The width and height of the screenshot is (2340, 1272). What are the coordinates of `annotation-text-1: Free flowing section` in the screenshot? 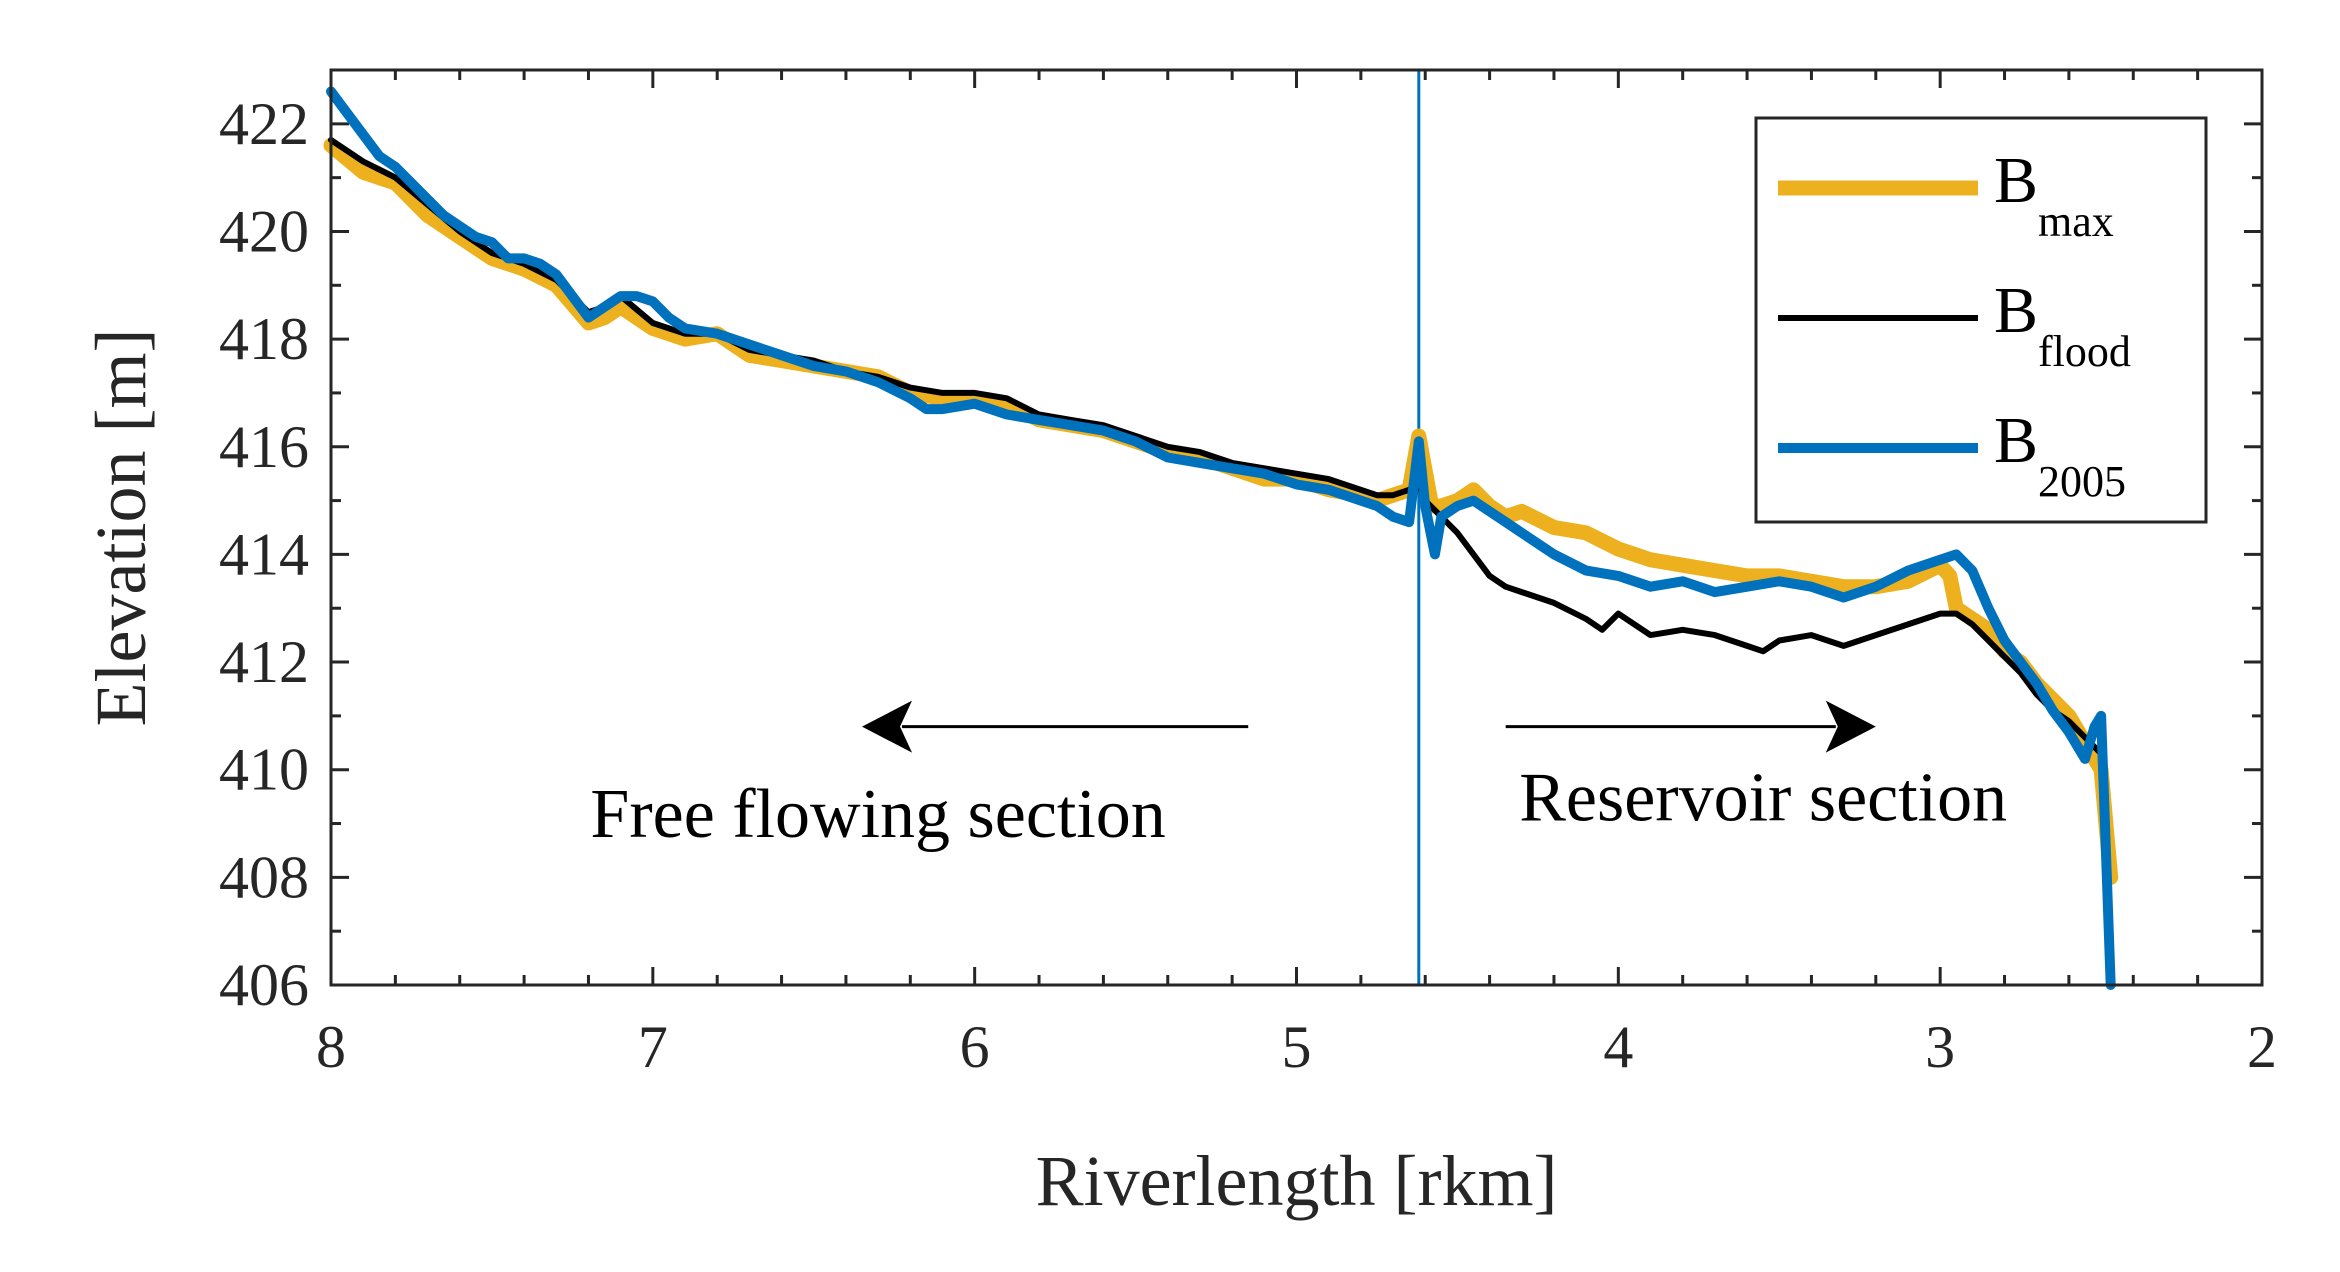 It's located at (877, 814).